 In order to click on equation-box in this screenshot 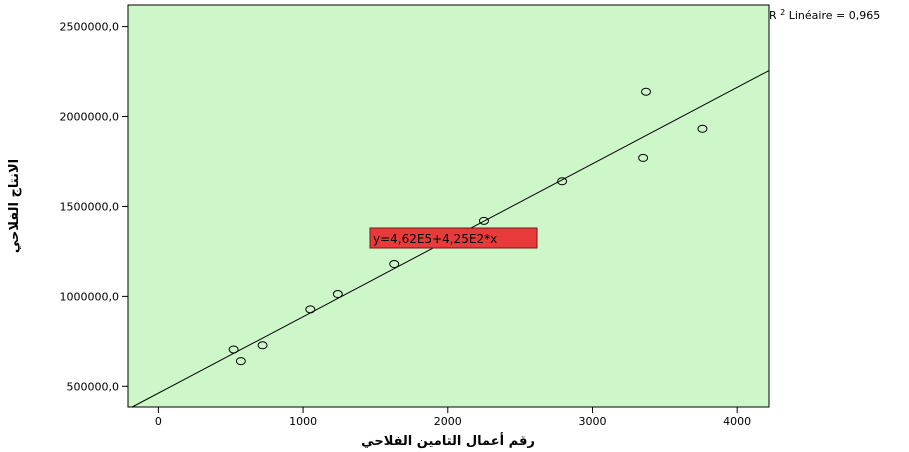, I will do `click(453, 238)`.